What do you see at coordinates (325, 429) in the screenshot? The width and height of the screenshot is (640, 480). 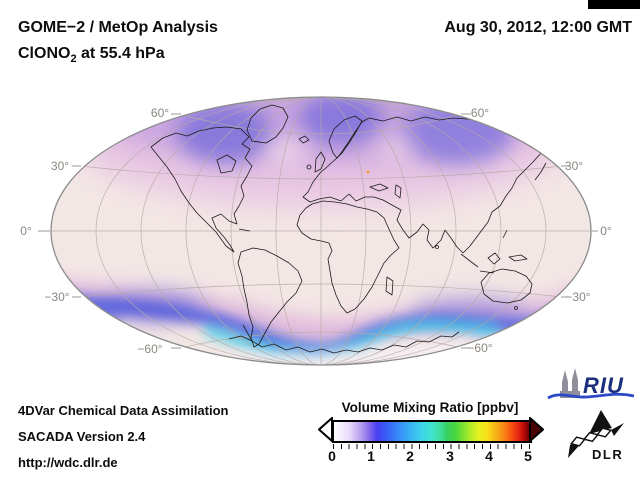 I see `colorbar-left-arrow` at bounding box center [325, 429].